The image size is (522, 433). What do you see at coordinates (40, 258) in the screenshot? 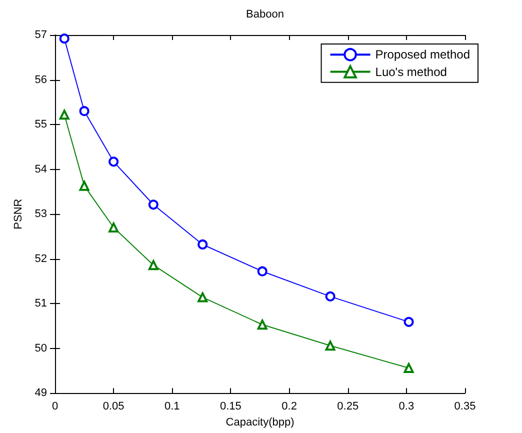
I see `y-tick-label: 52` at bounding box center [40, 258].